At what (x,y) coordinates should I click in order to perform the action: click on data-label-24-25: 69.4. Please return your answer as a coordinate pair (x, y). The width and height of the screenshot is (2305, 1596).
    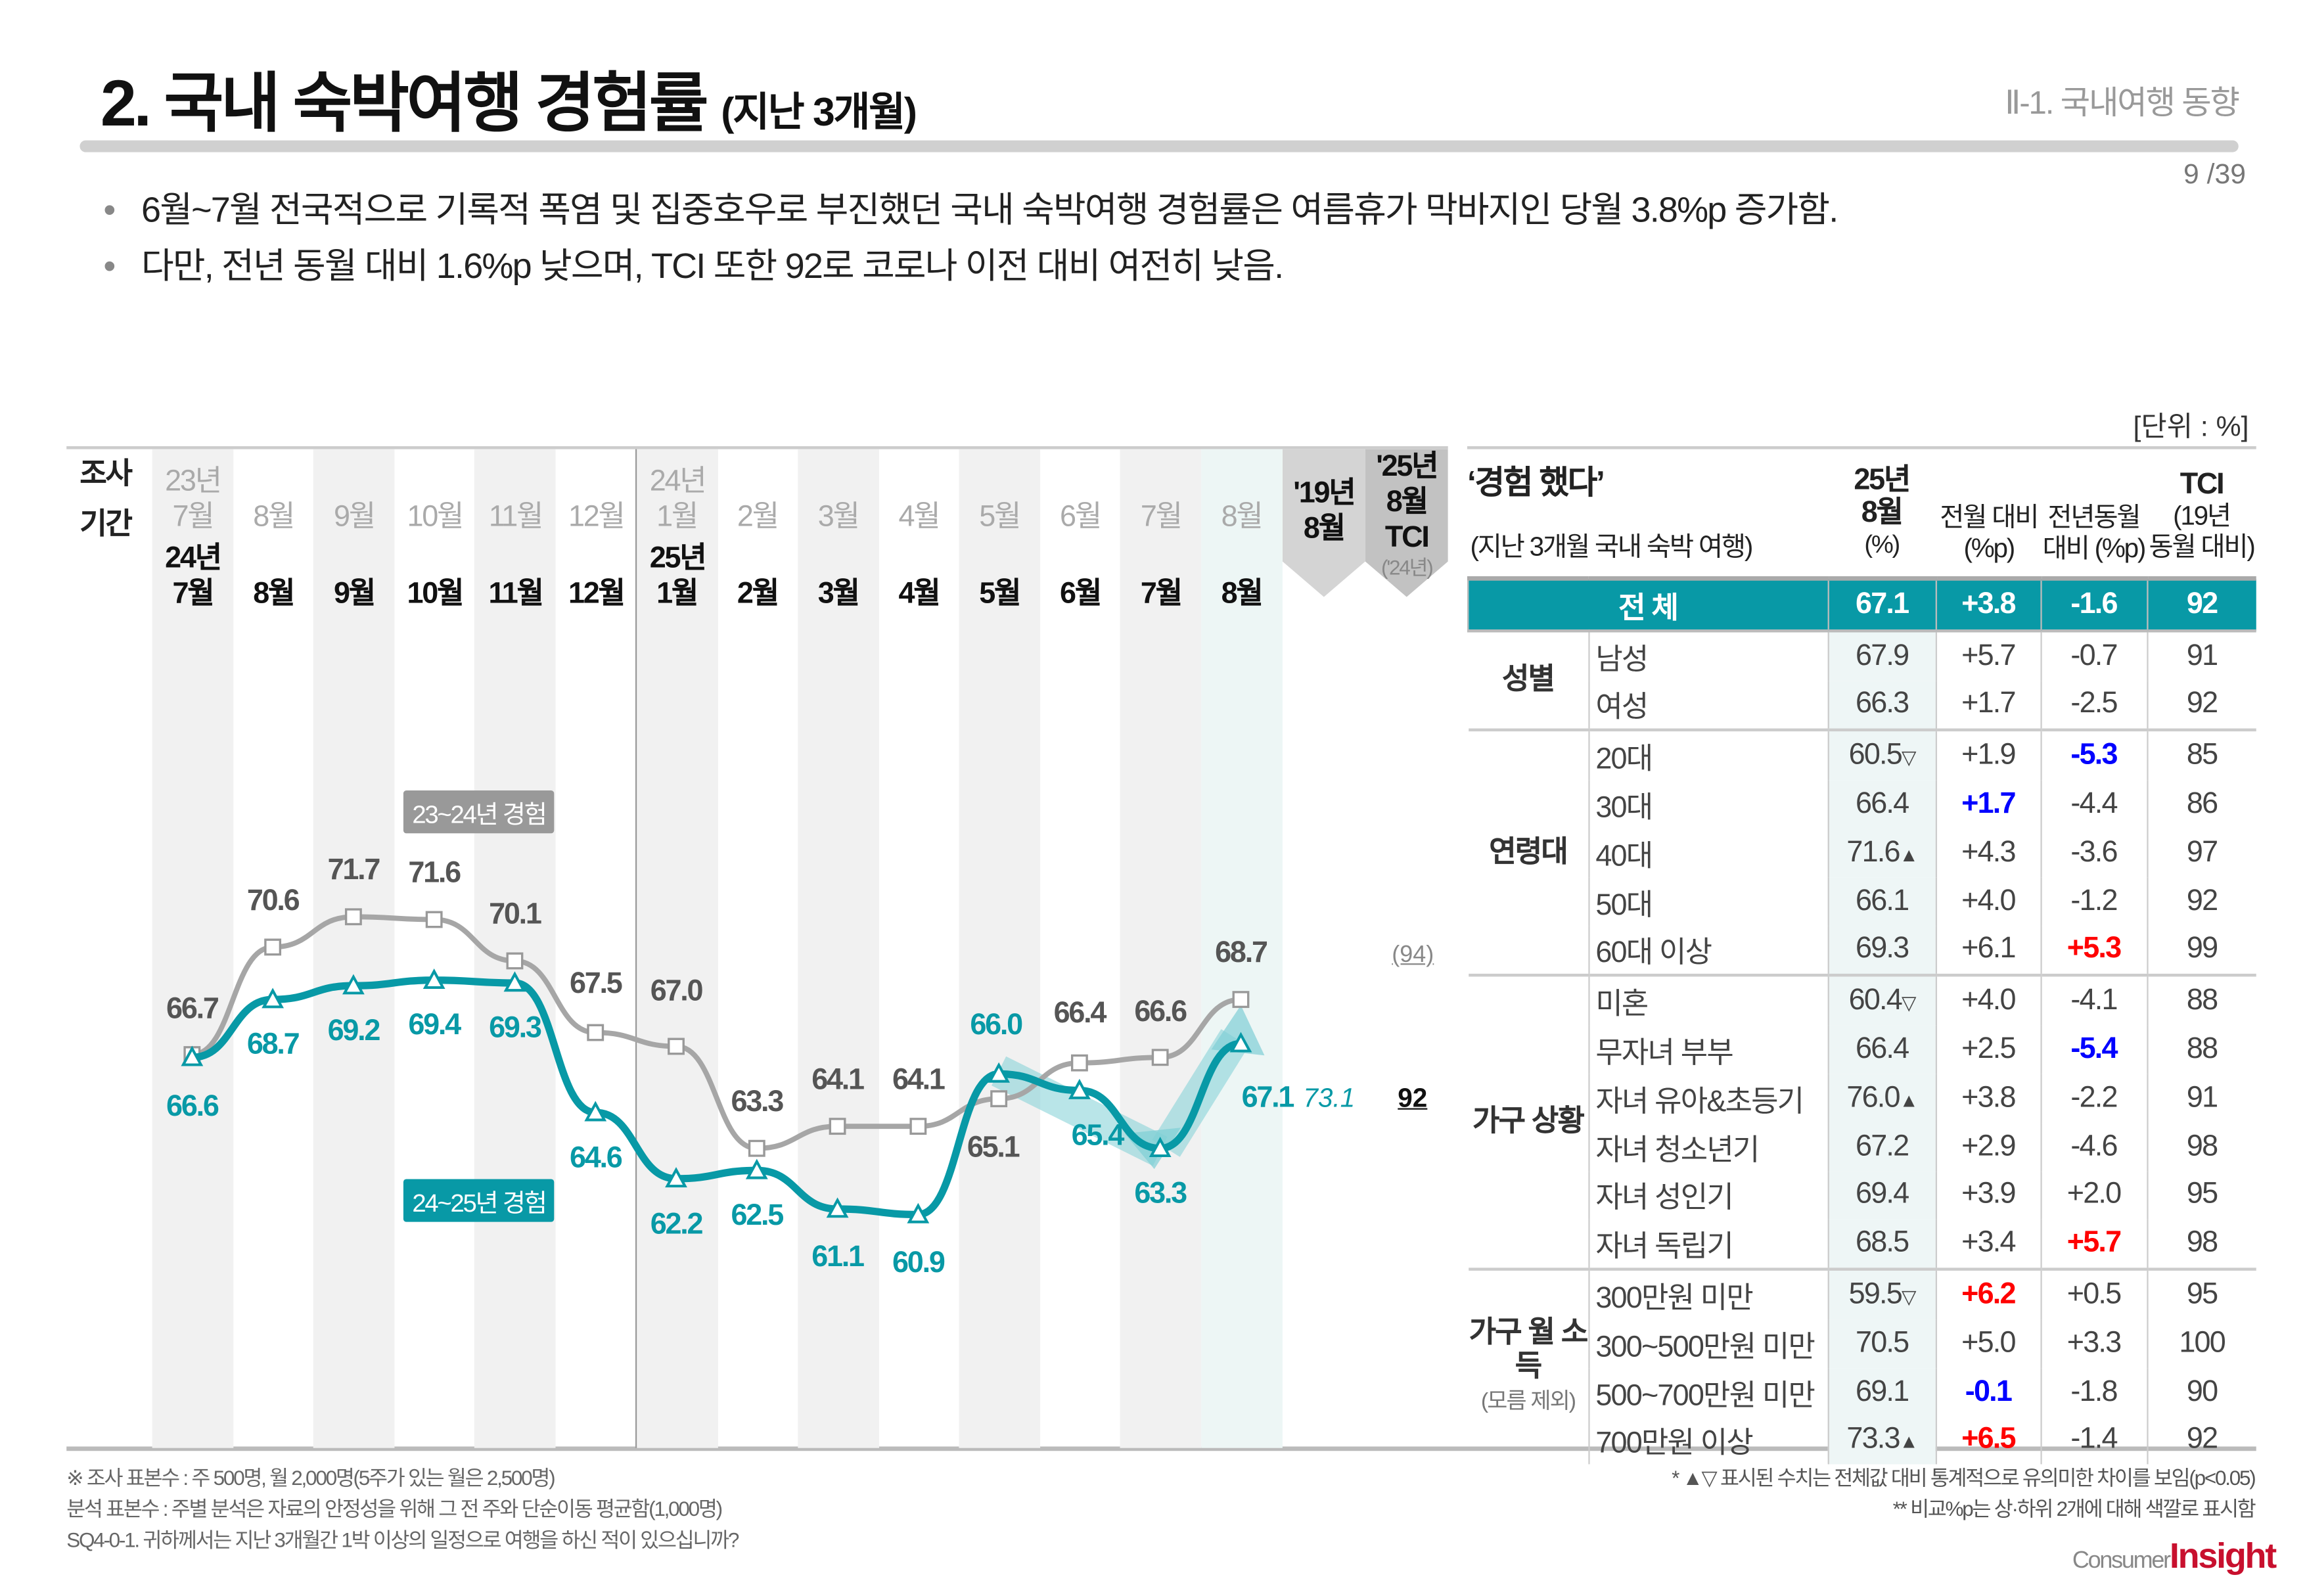
    Looking at the image, I should click on (434, 1026).